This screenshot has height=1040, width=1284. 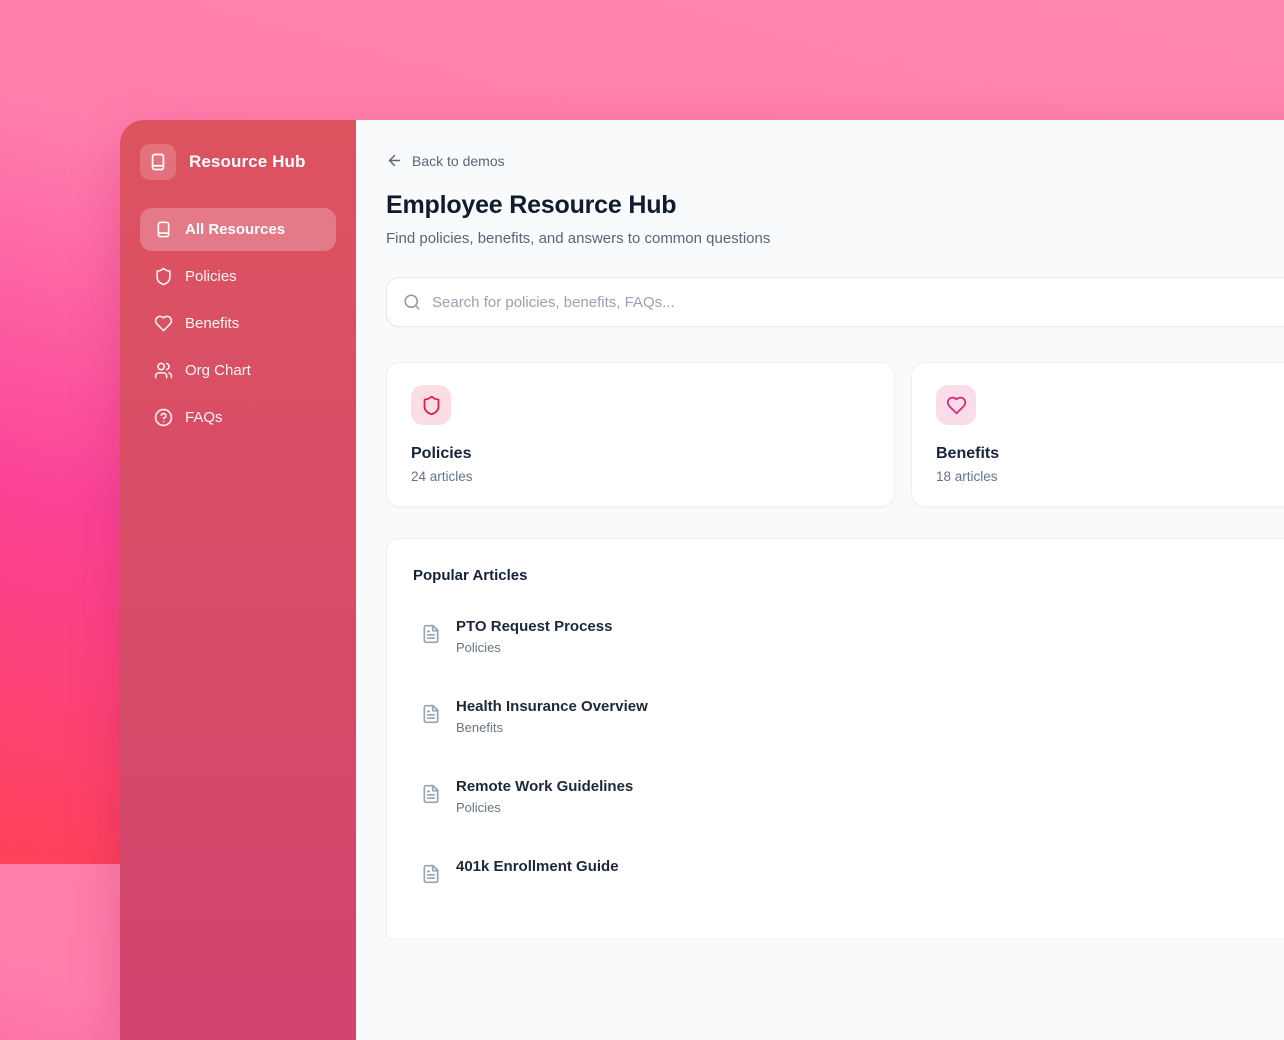 I want to click on category-card: Policies 24 articles, so click(x=640, y=434).